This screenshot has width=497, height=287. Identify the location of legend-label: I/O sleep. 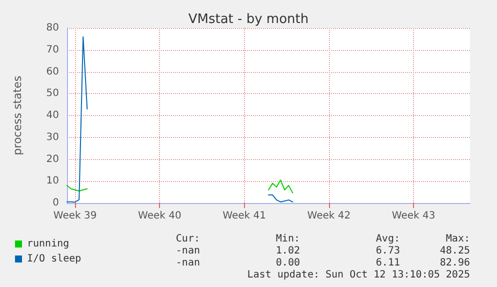
(54, 259).